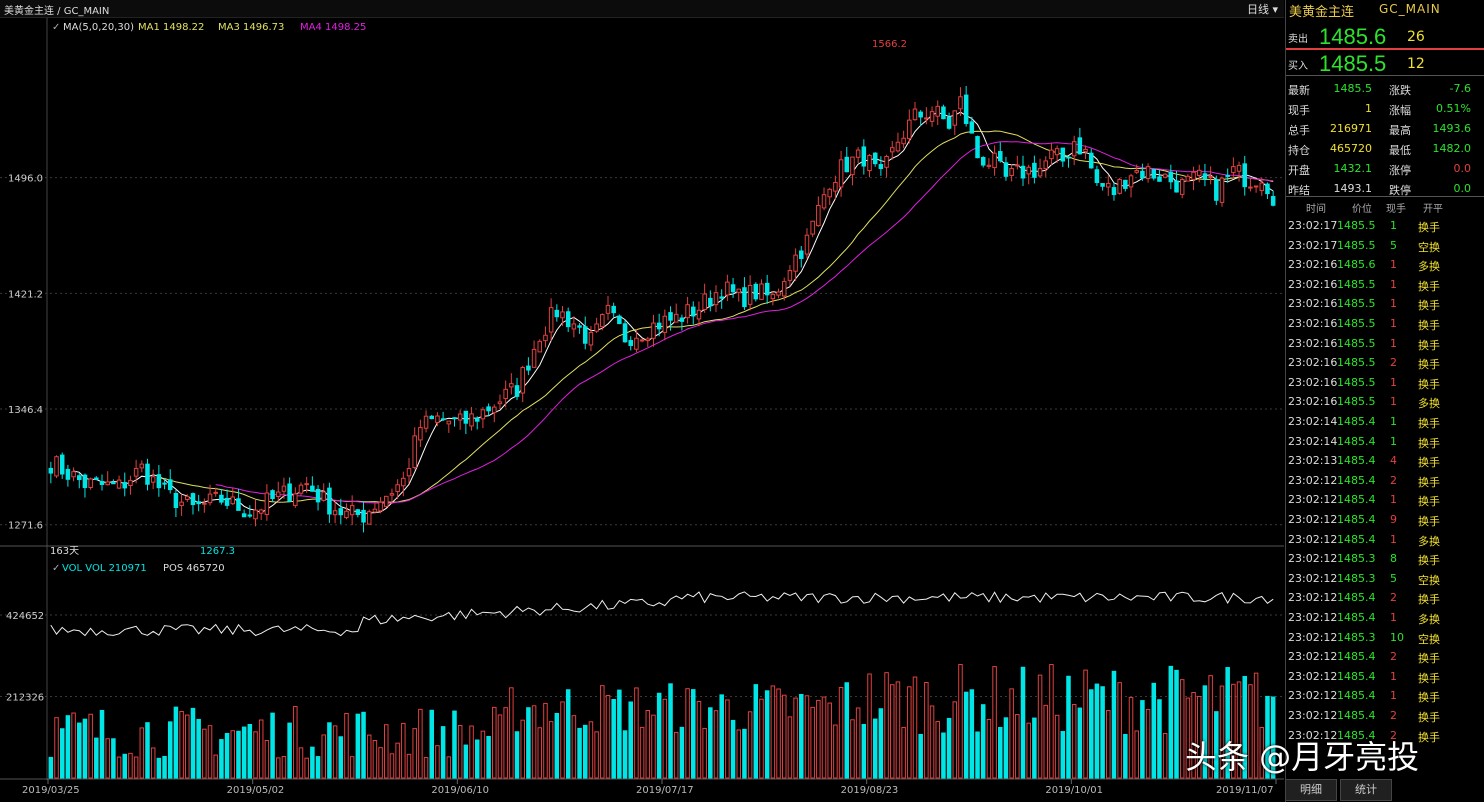 The height and width of the screenshot is (802, 1484). What do you see at coordinates (1393, 539) in the screenshot?
I see `tick-qty: 1` at bounding box center [1393, 539].